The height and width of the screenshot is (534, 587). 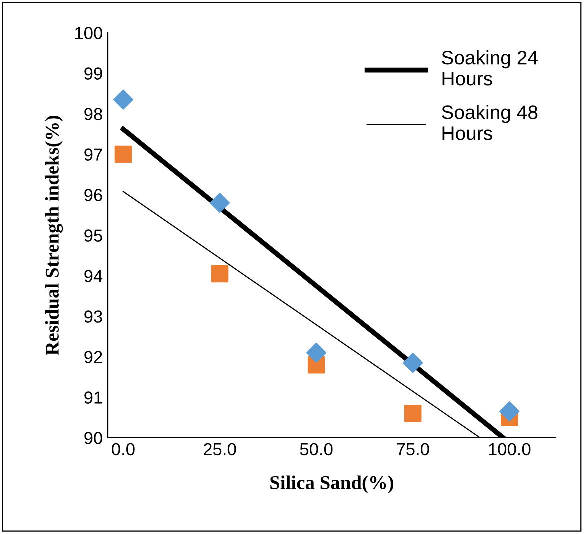 I want to click on y-tick-label: 95, so click(x=93, y=236).